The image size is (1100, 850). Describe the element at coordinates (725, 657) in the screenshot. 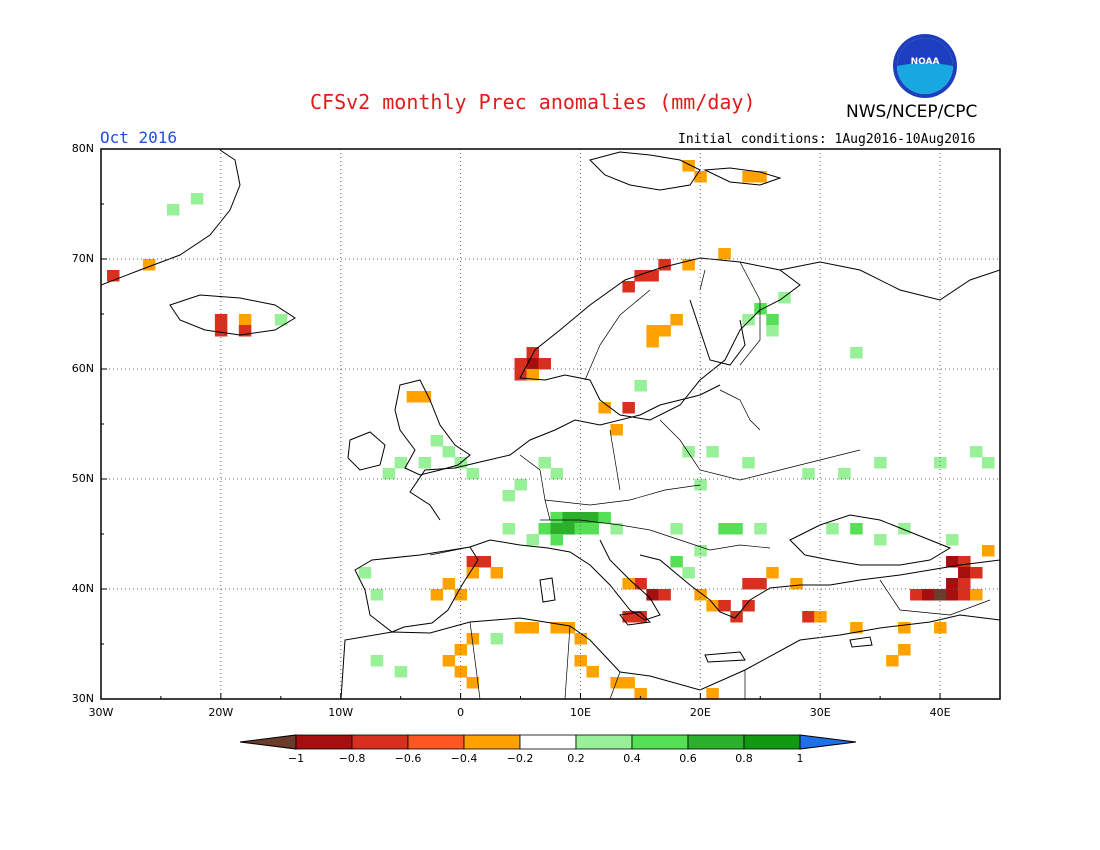

I see `coast-crete` at that location.